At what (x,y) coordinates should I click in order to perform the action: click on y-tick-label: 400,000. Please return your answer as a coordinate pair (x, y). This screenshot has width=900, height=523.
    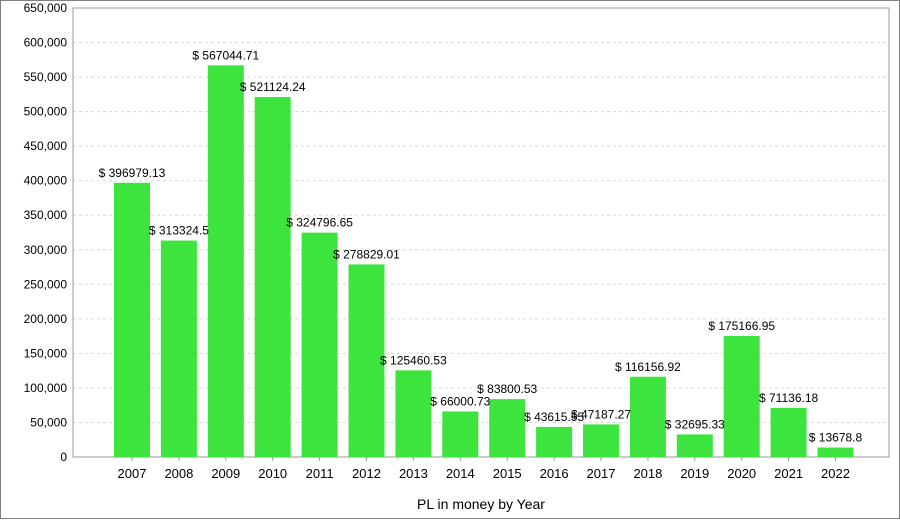
    Looking at the image, I should click on (46, 181).